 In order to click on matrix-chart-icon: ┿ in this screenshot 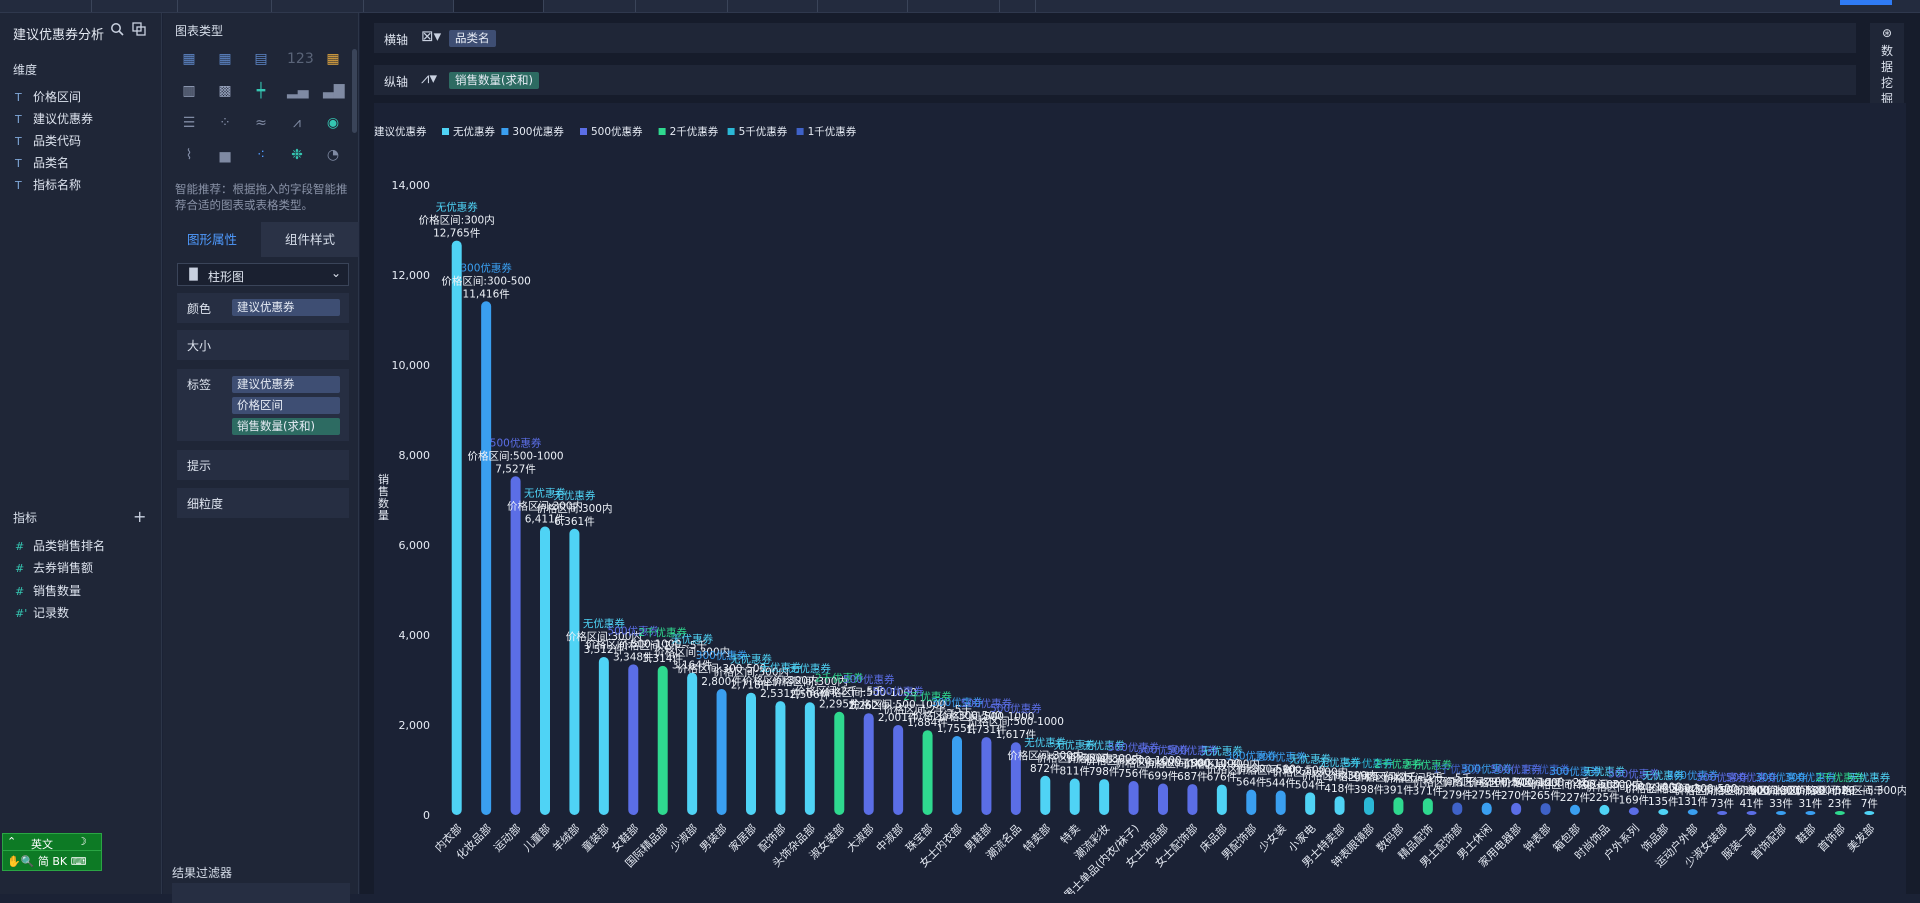, I will do `click(261, 91)`.